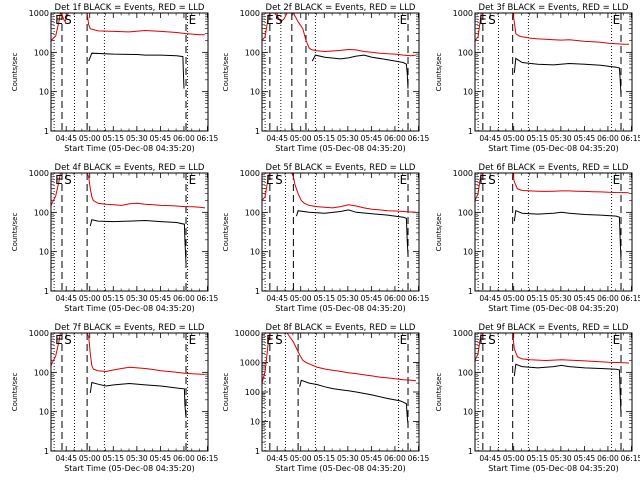 The width and height of the screenshot is (640, 480). Describe the element at coordinates (130, 328) in the screenshot. I see `chart-title: Det 7f BLACK = Events, RED = LLD` at that location.